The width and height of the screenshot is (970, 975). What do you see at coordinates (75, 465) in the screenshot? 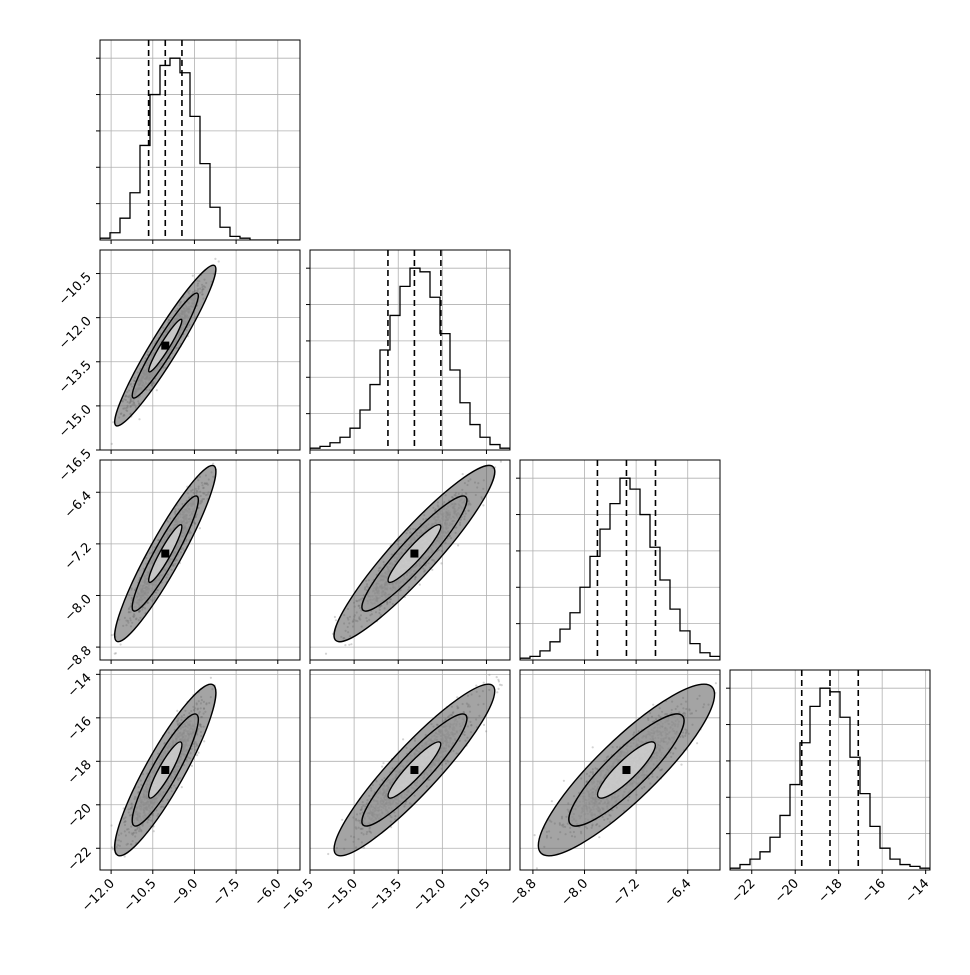
I see `y-tick-label: −16.5` at bounding box center [75, 465].